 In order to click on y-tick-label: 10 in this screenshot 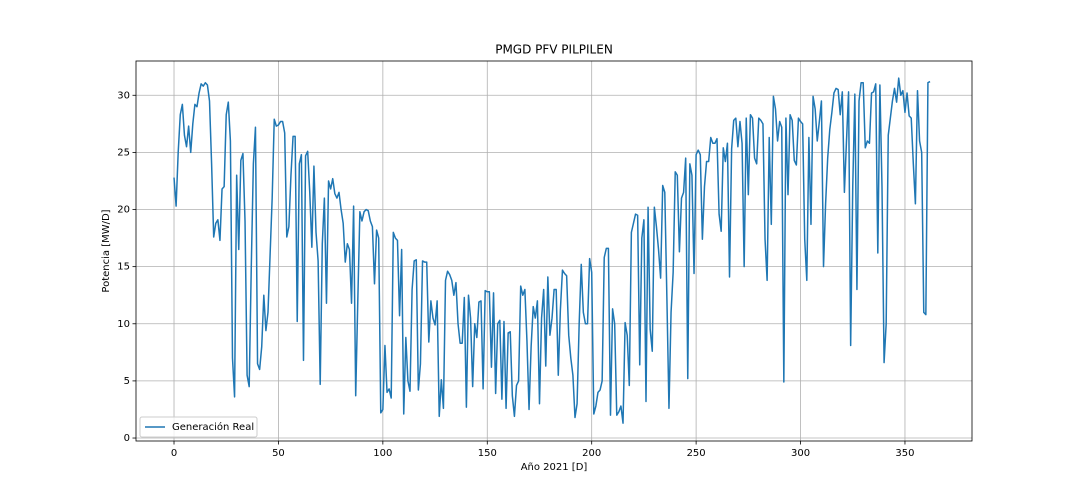, I will do `click(123, 324)`.